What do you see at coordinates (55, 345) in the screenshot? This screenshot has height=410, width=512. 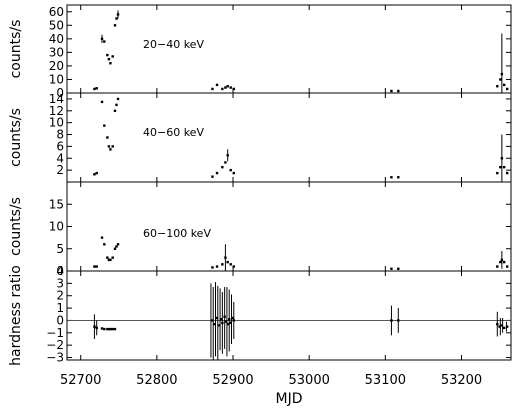 I see `y-tick-label: −2` at bounding box center [55, 345].